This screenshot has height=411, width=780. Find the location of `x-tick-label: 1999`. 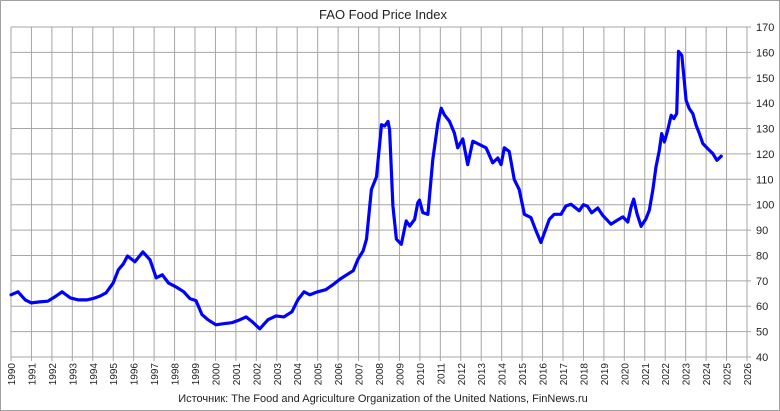

x-tick-label: 1999 is located at coordinates (196, 374).